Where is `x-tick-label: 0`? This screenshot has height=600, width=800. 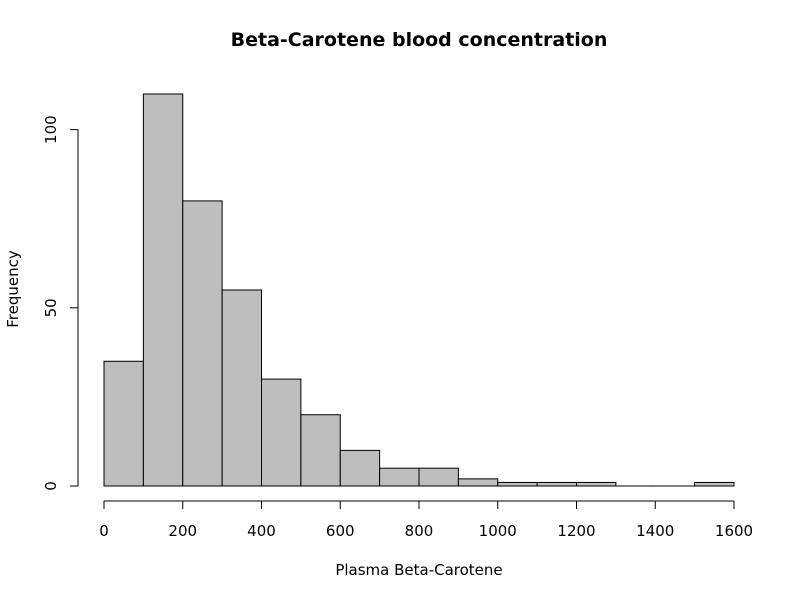
x-tick-label: 0 is located at coordinates (104, 531).